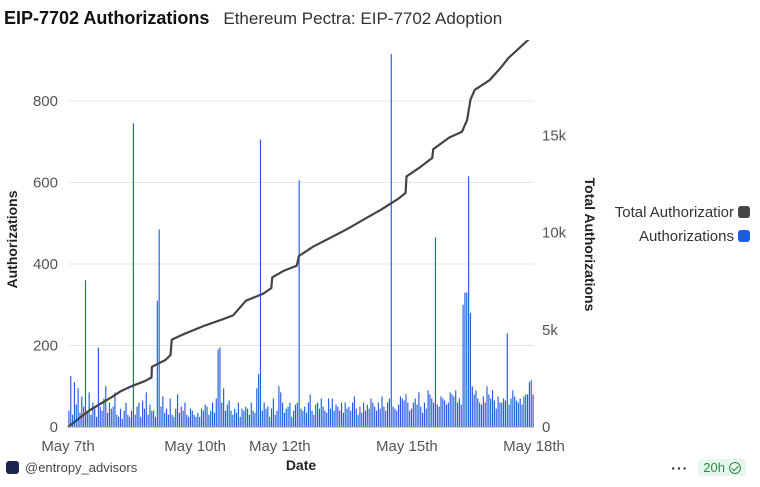  What do you see at coordinates (407, 446) in the screenshot?
I see `x-tick-label: May 15th` at bounding box center [407, 446].